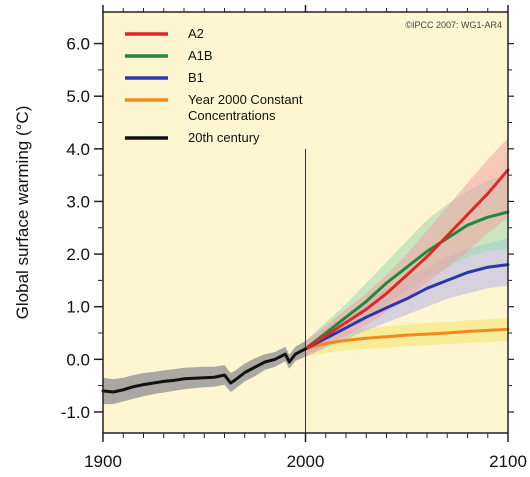 The image size is (530, 477). I want to click on y-tick-label: 1.0, so click(78, 307).